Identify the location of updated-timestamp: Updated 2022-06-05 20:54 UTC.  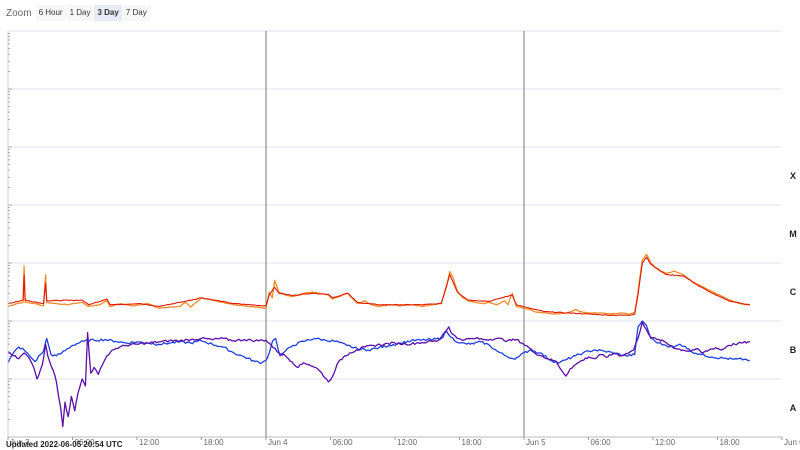
(64, 444).